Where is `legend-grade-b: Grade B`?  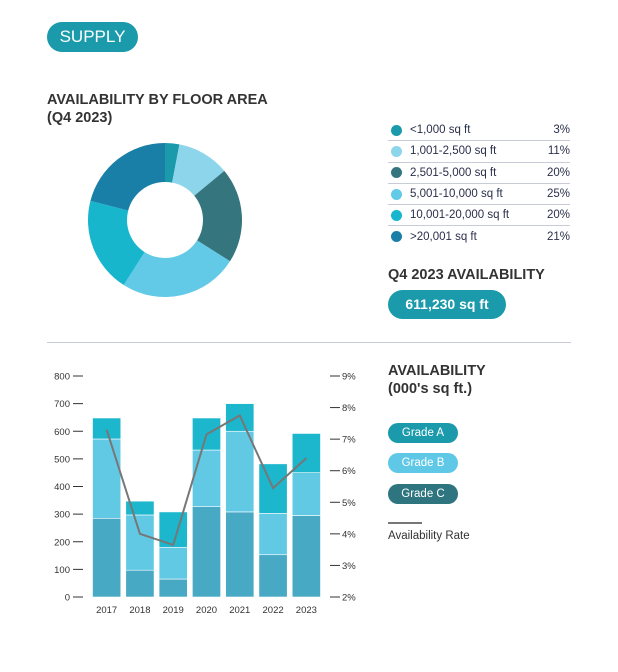
legend-grade-b: Grade B is located at coordinates (423, 463).